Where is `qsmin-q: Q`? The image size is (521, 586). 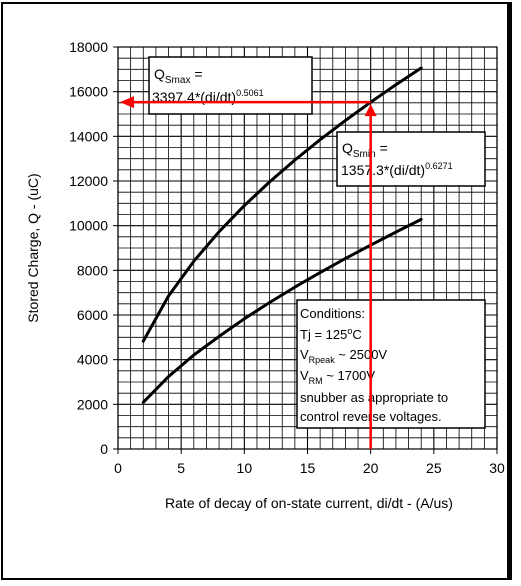
qsmin-q: Q is located at coordinates (347, 148).